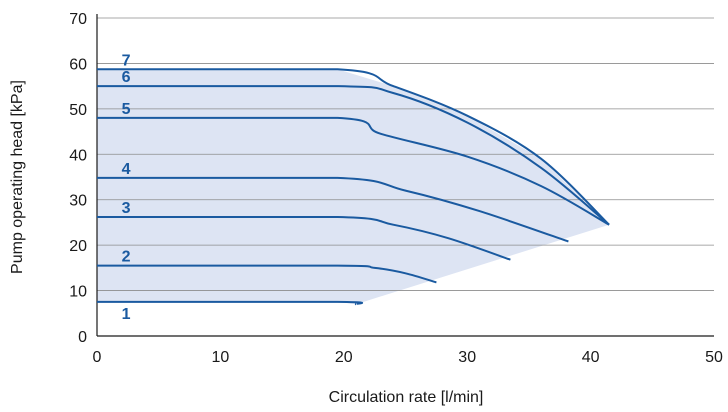  Describe the element at coordinates (126, 109) in the screenshot. I see `curve-label-5: 5` at that location.